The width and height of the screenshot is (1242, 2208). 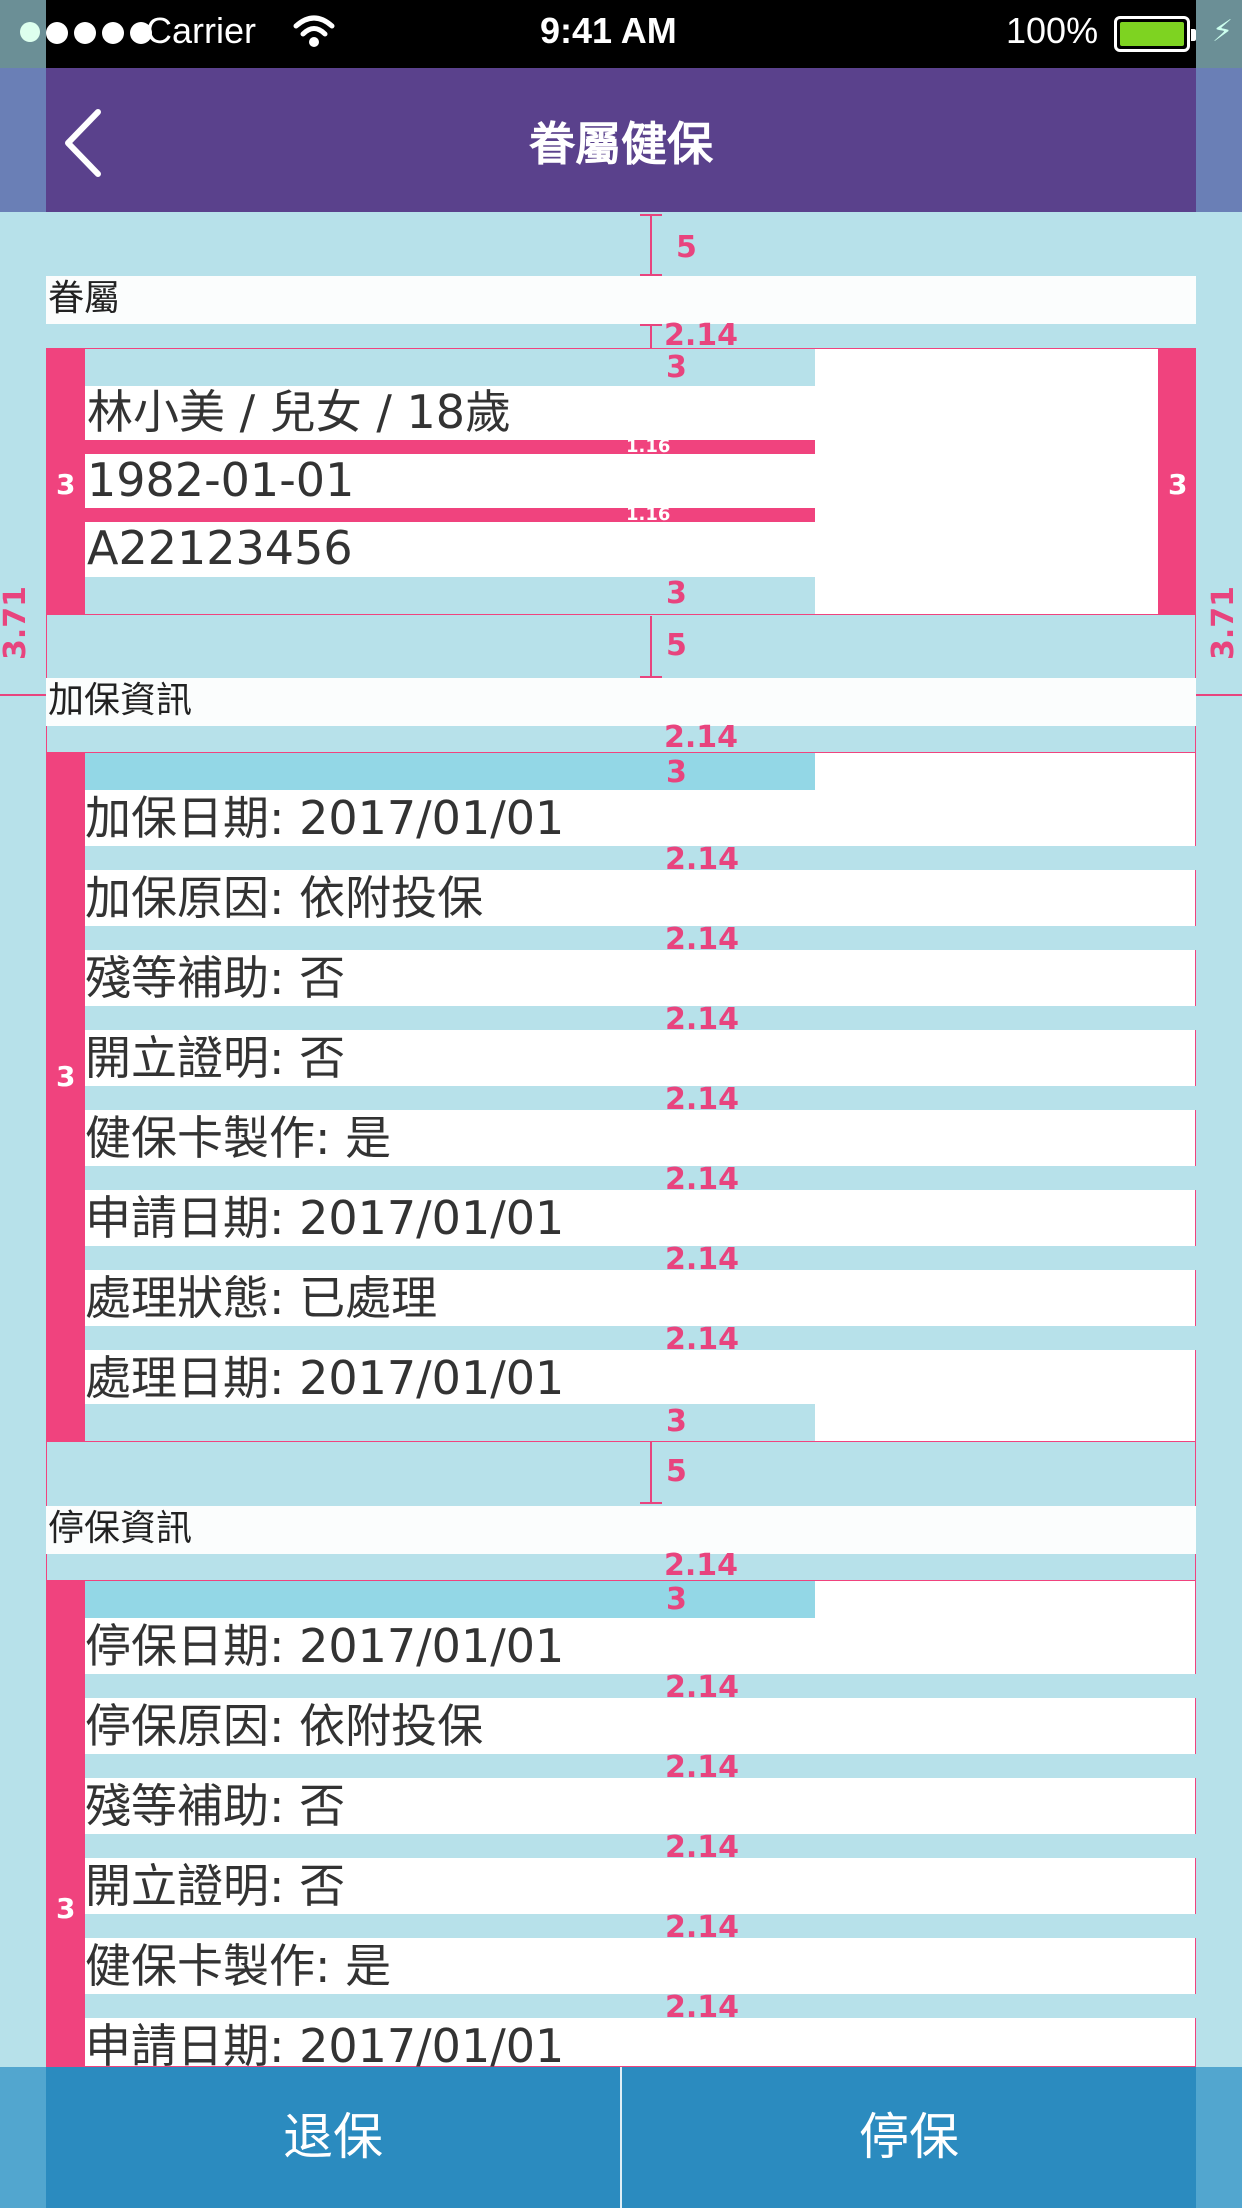 I want to click on suspend-row: 健保卡製作: 是, so click(x=238, y=1966).